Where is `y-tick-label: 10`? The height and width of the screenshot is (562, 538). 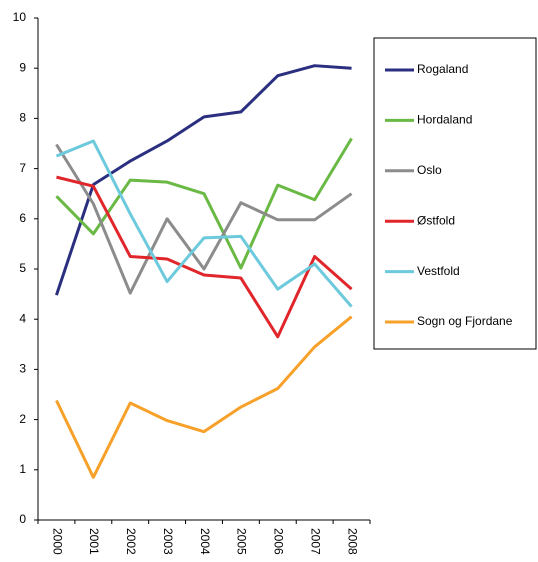 y-tick-label: 10 is located at coordinates (20, 17).